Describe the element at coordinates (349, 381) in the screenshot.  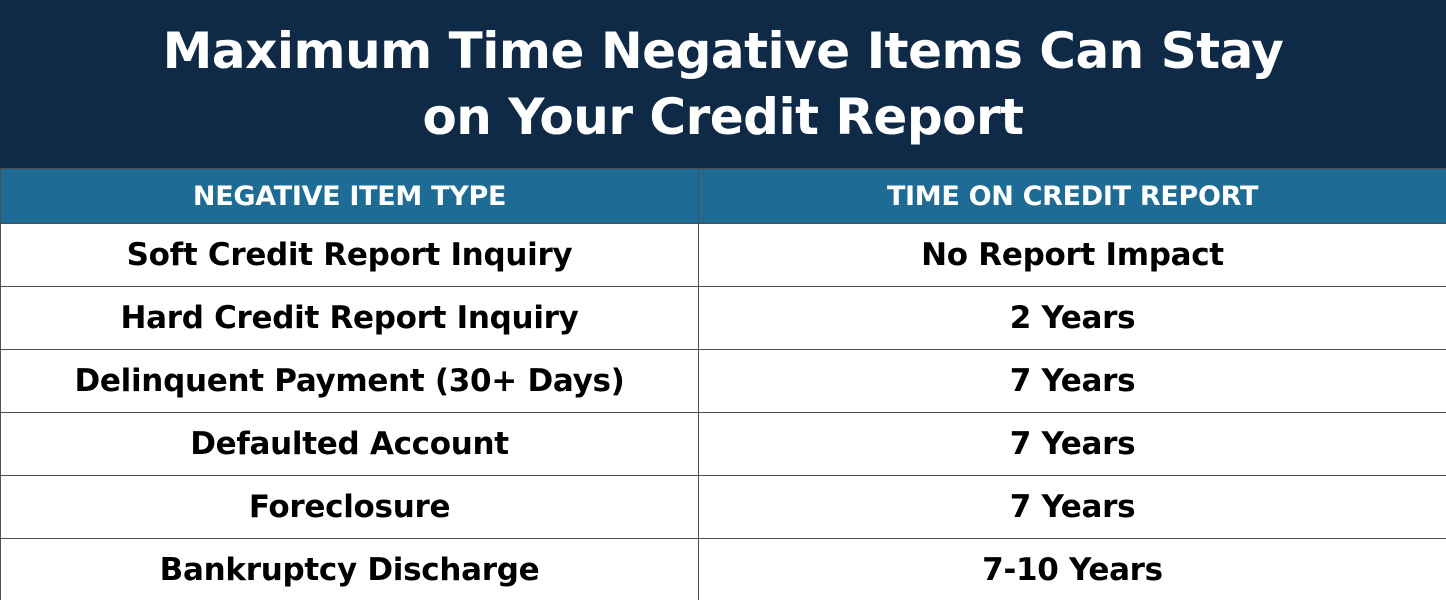
I see `item-type-cell: Delinquent Payment (30+ Days)` at that location.